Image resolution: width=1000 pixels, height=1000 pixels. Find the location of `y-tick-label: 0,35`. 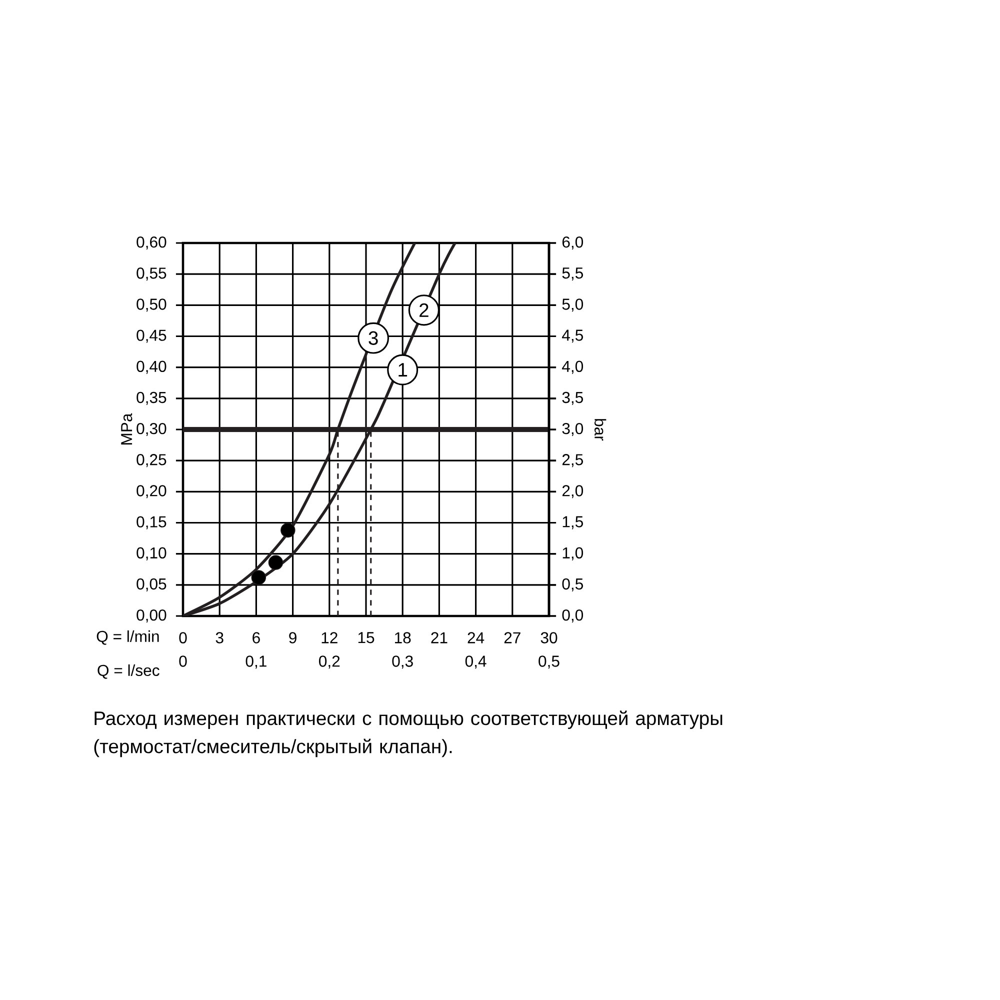

y-tick-label: 0,35 is located at coordinates (151, 398).